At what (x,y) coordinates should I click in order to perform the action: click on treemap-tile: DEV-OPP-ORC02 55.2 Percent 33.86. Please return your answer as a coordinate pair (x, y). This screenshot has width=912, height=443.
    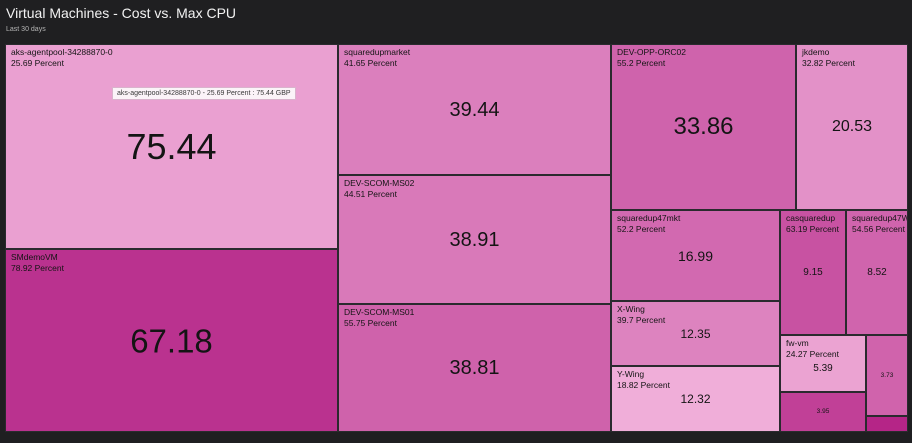
    Looking at the image, I should click on (703, 127).